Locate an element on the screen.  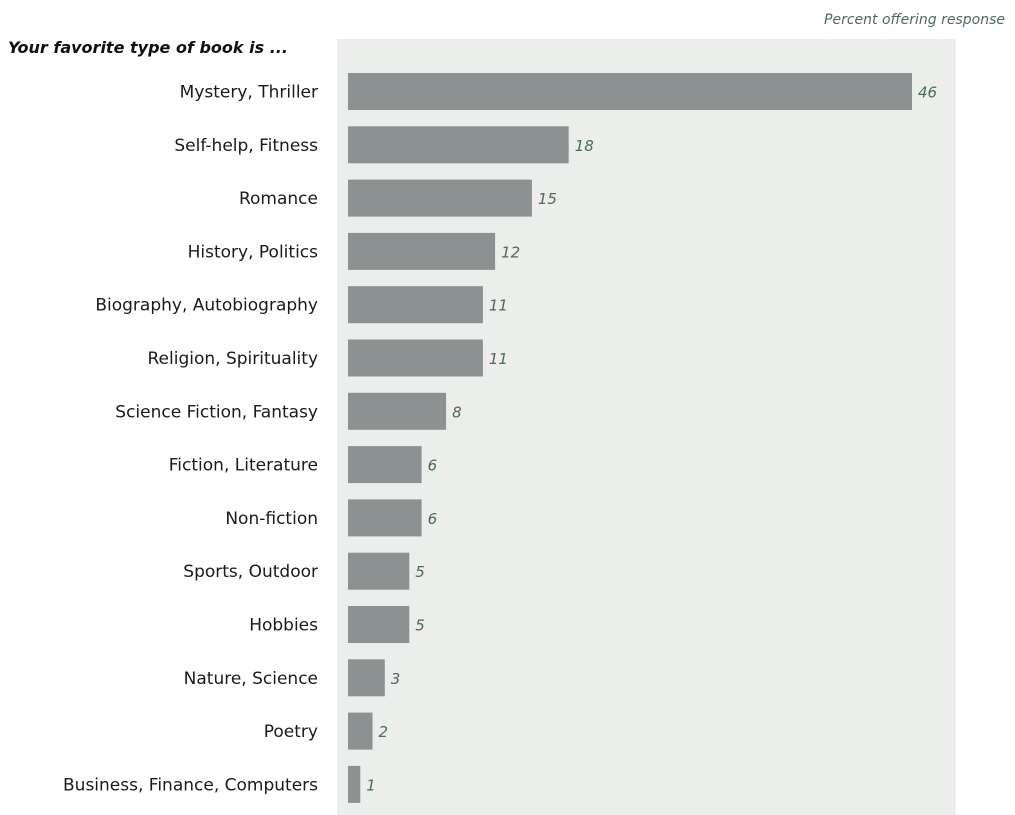
category-label: Non-fiction is located at coordinates (271, 519).